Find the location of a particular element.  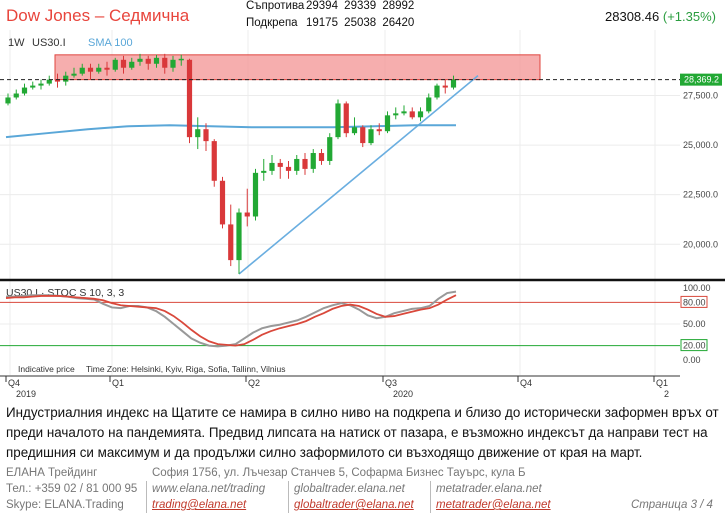

footer-company: ЕЛАНА Трейдинг is located at coordinates (52, 473).